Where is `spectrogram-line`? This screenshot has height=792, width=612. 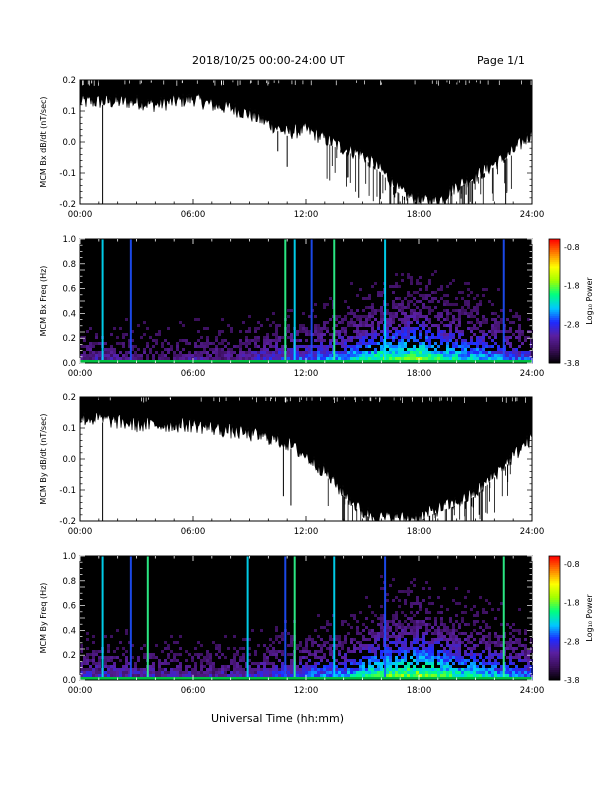
spectrogram-line is located at coordinates (334, 301).